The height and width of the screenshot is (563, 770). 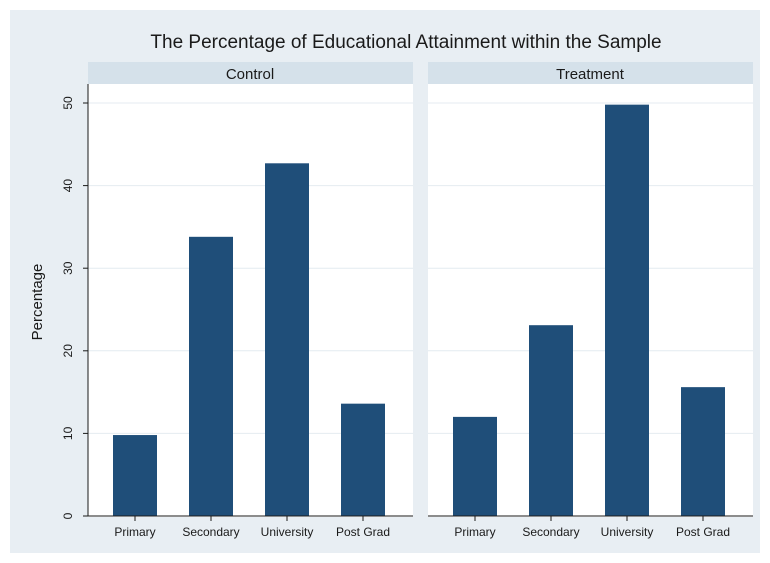 What do you see at coordinates (75, 301) in the screenshot?
I see `y-ticks: 0 10 20 30 40 50` at bounding box center [75, 301].